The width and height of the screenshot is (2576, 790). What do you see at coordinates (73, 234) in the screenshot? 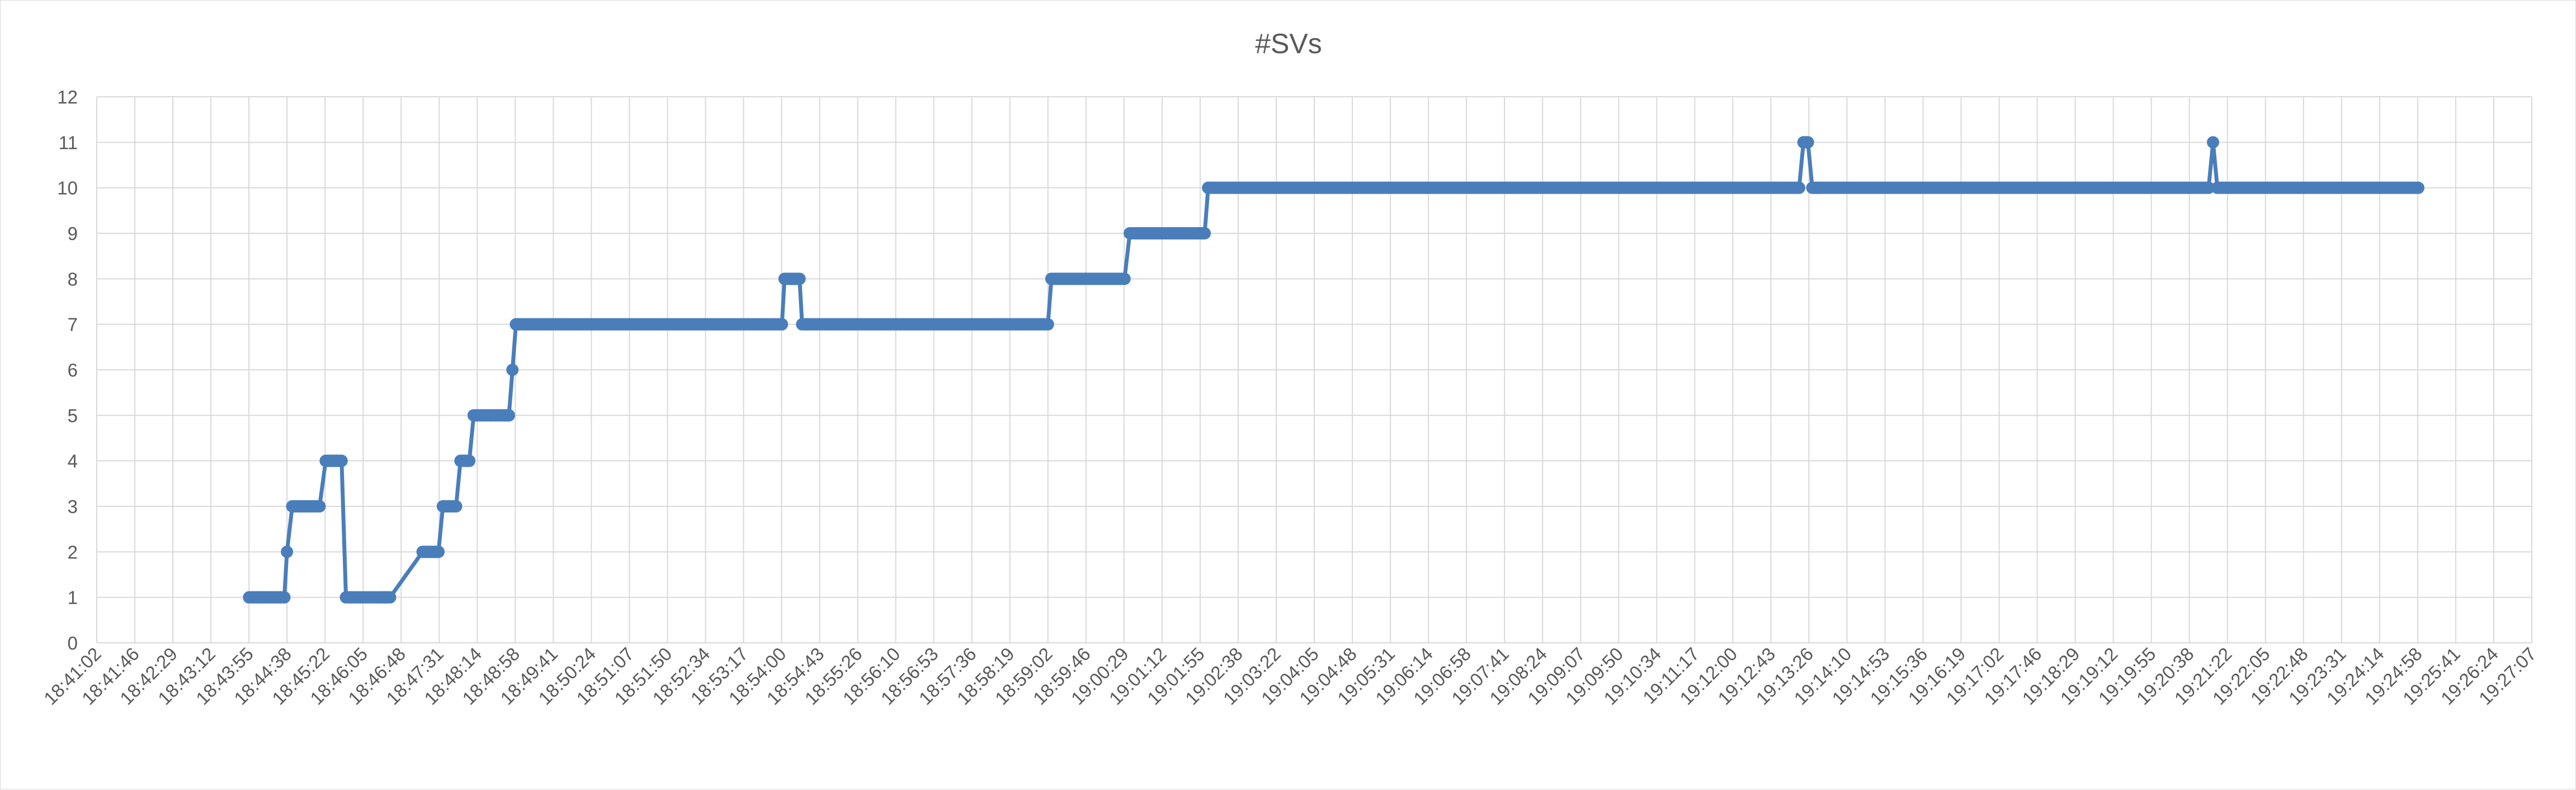
I see `y-tick-label: 9` at bounding box center [73, 234].